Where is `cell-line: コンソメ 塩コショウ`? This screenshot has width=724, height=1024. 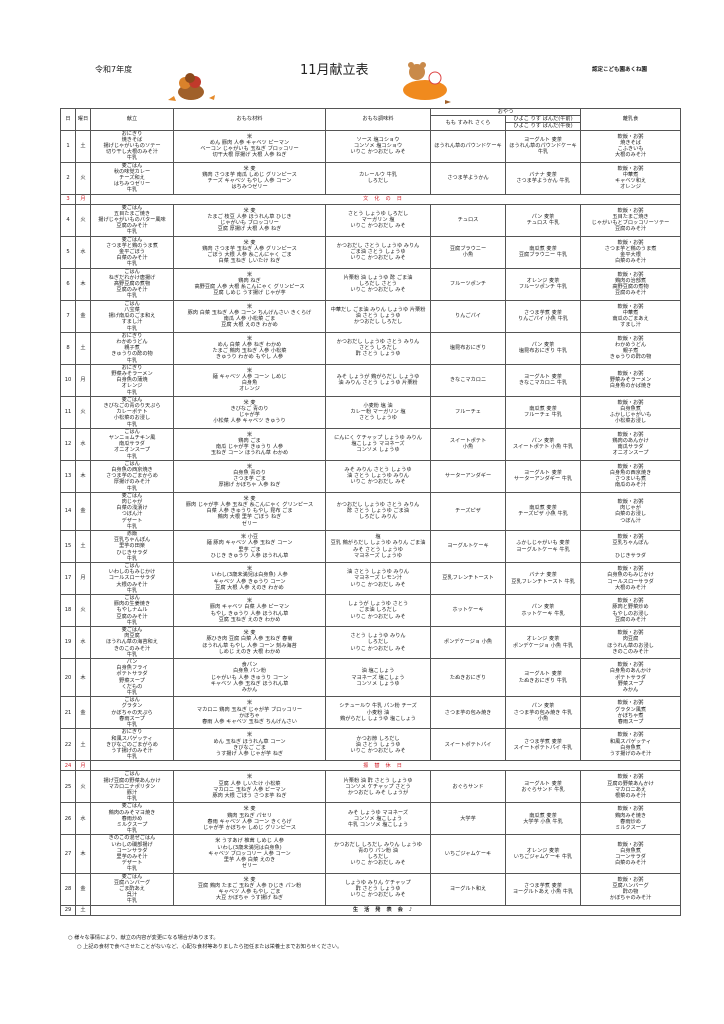 cell-line: コンソメ 塩コショウ is located at coordinates (378, 146).